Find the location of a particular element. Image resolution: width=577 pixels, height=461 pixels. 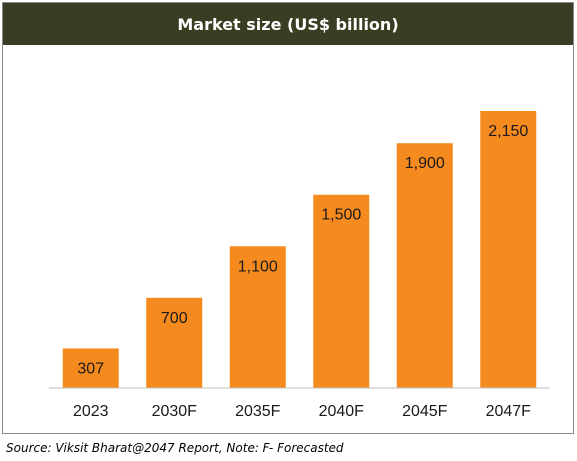

data-label-2023: 307 is located at coordinates (90, 368).